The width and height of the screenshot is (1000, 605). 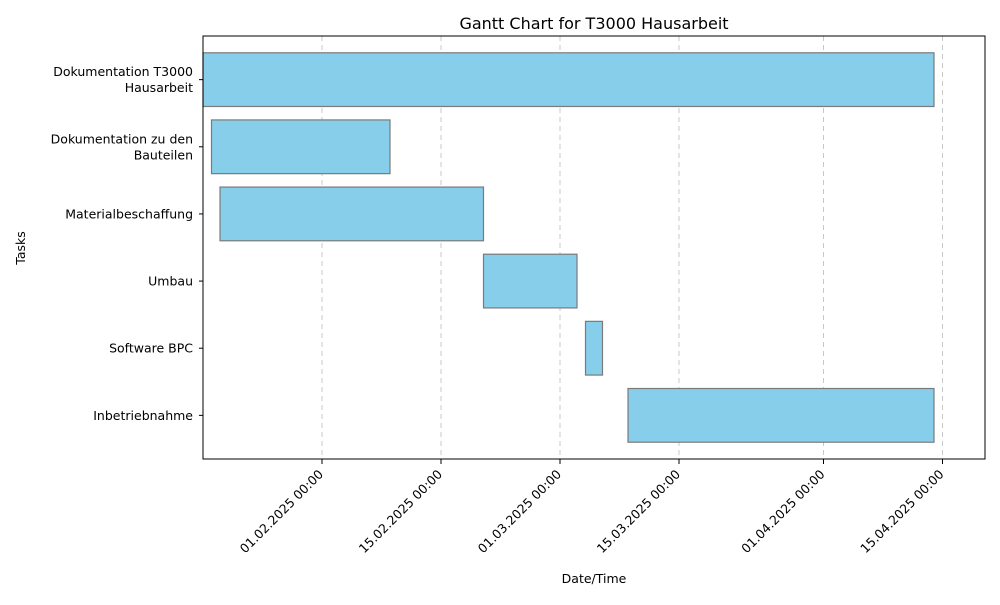 What do you see at coordinates (639, 511) in the screenshot?
I see `x-tick-label: 15.03.2025 00:00` at bounding box center [639, 511].